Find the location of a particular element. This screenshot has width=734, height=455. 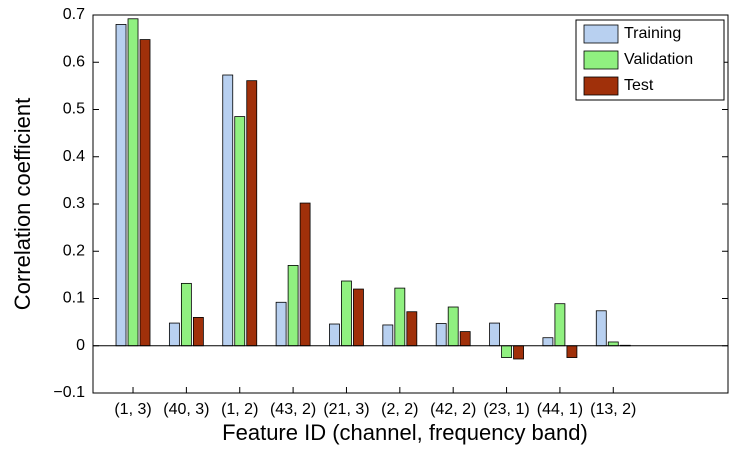

y-tick-label: 0.3 is located at coordinates (74, 203).